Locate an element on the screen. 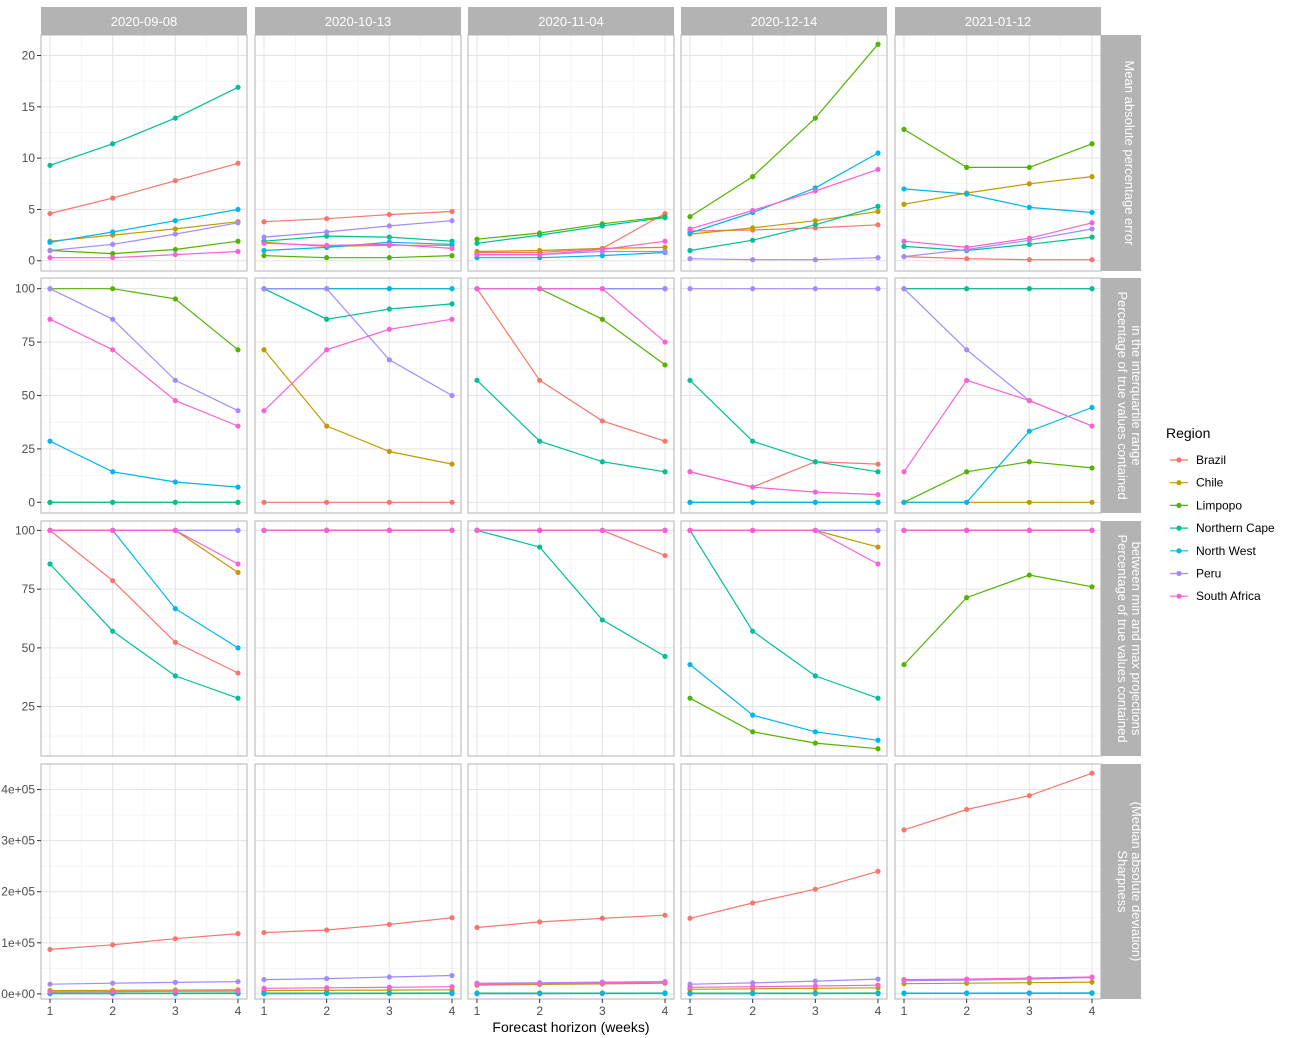 Image resolution: width=1293 pixels, height=1038 pixels. x-tick-label: 2 is located at coordinates (112, 1011).